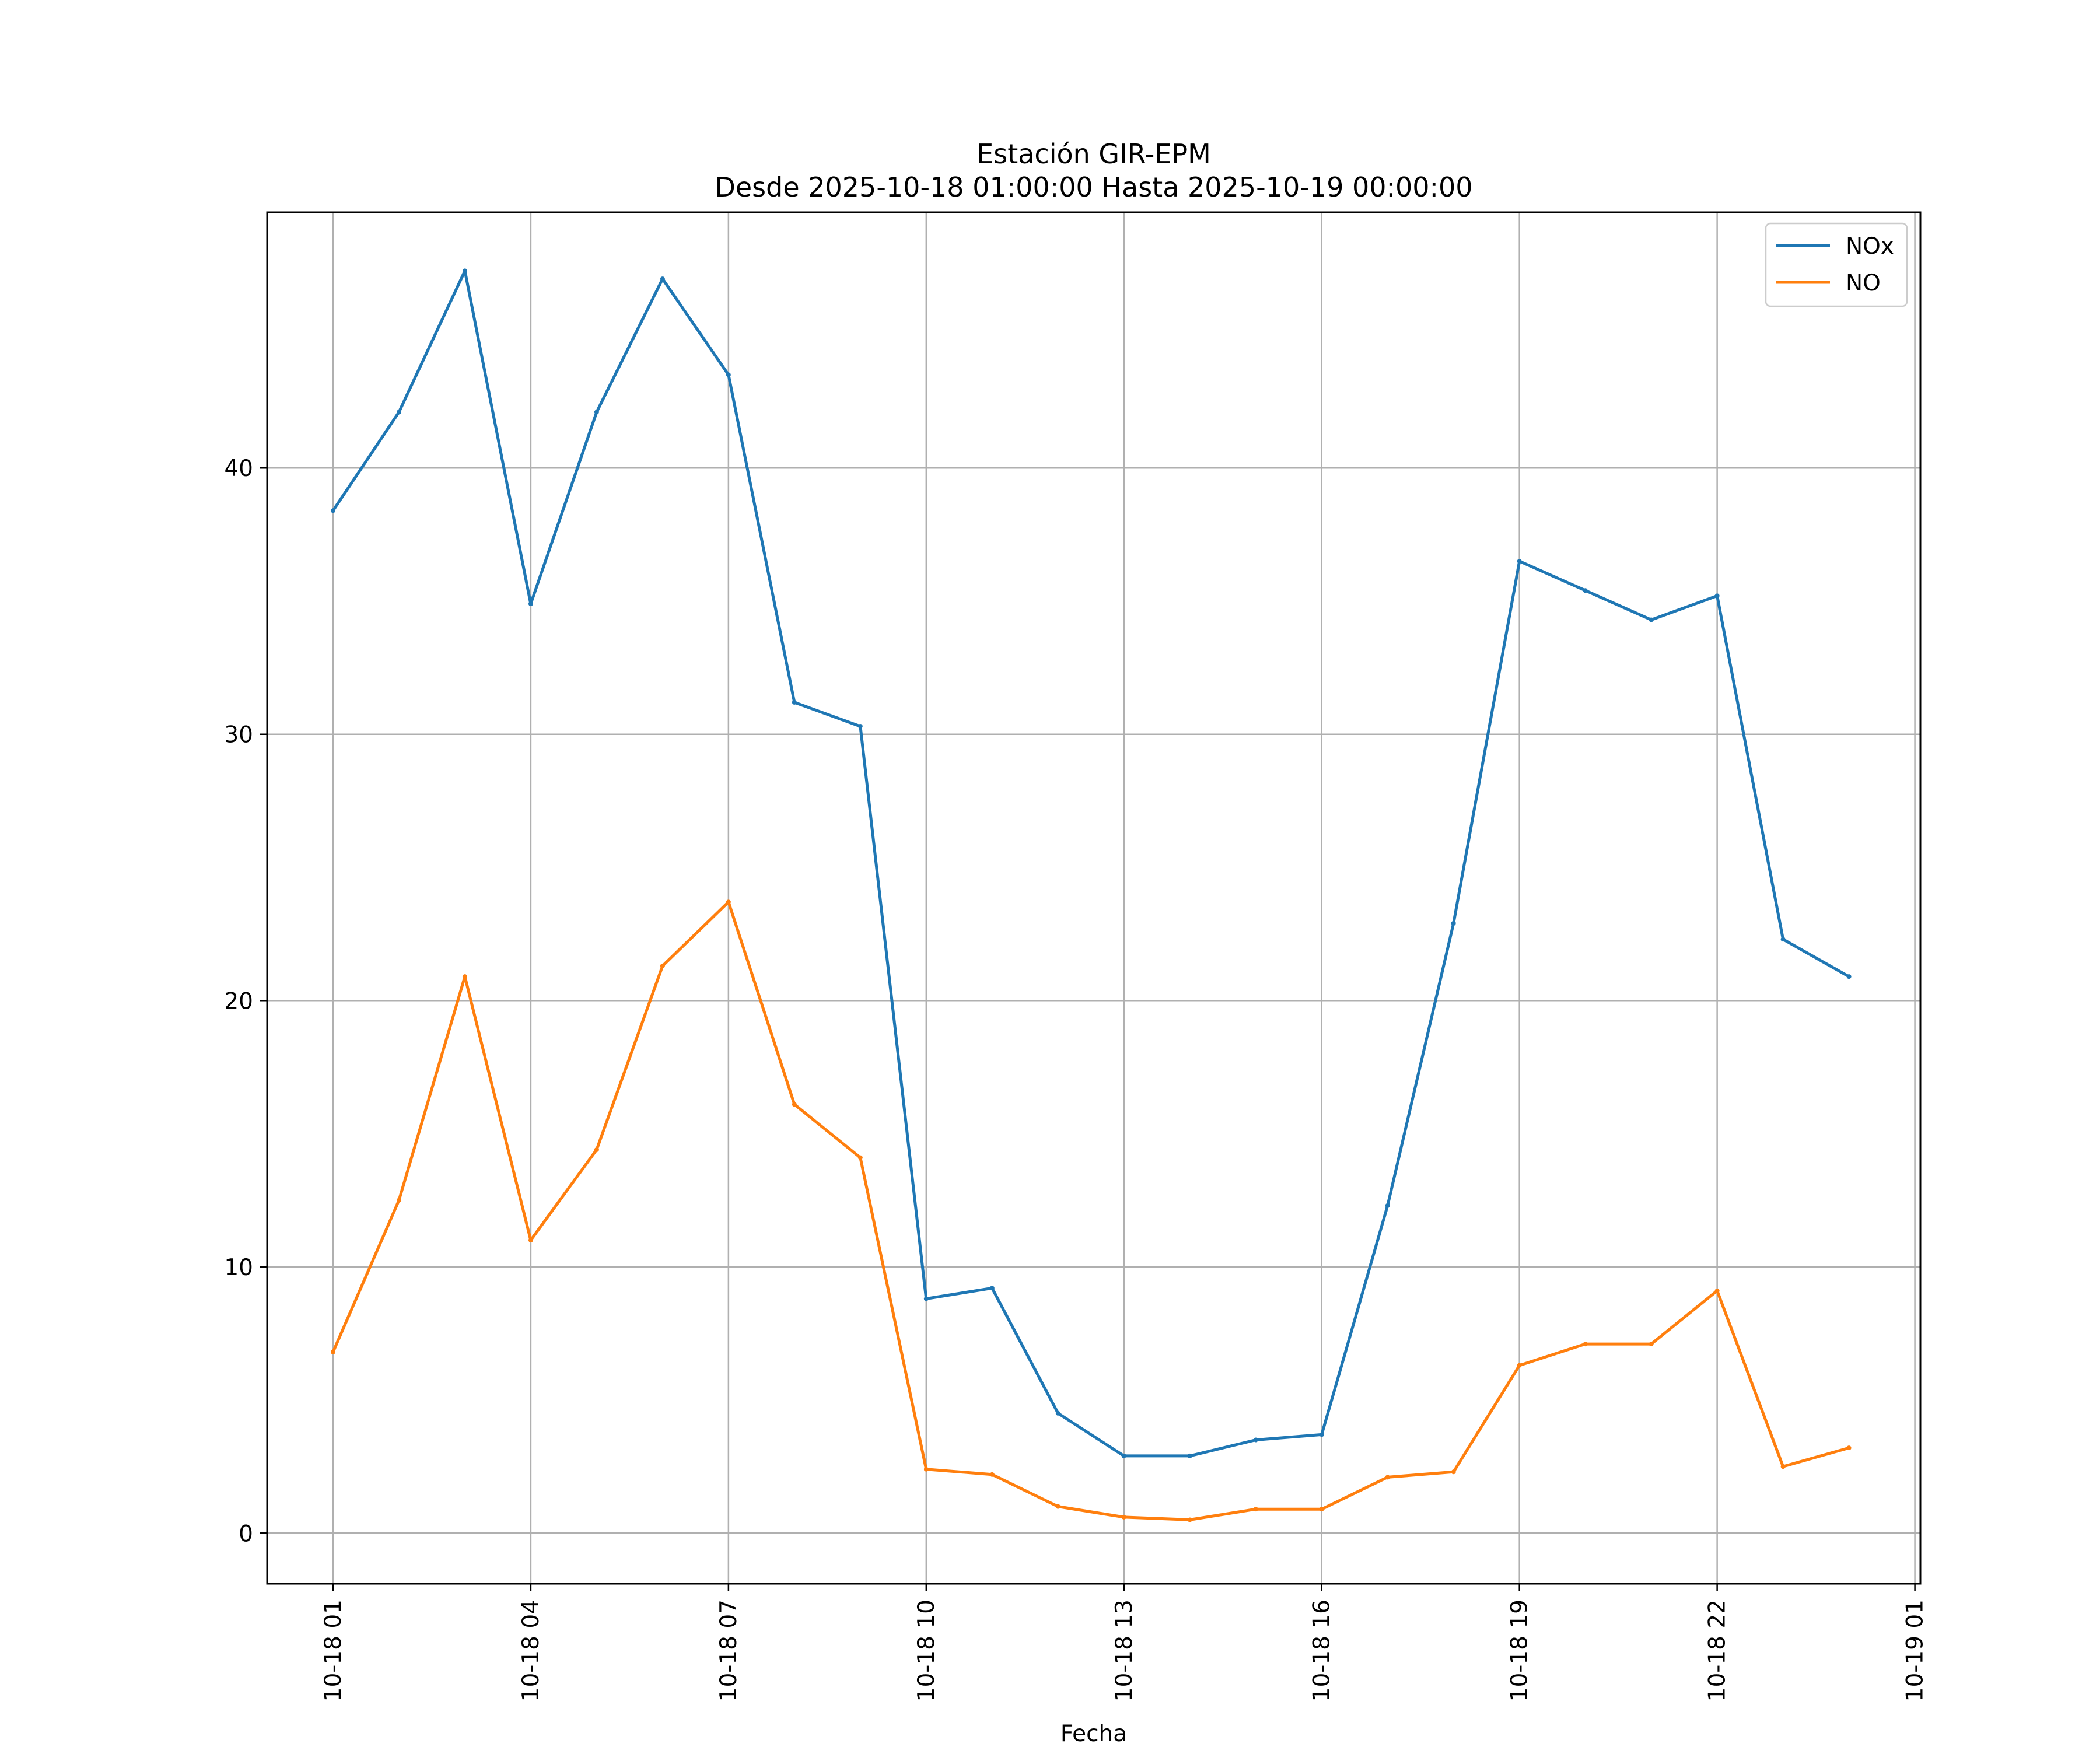 The height and width of the screenshot is (1750, 2100). Describe the element at coordinates (238, 1268) in the screenshot. I see `y-tick-label: 10` at that location.